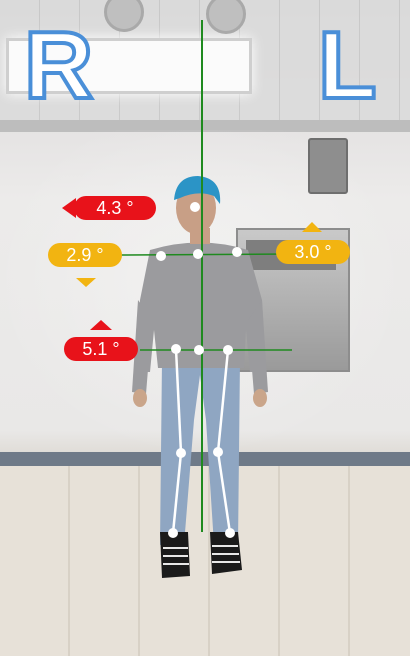  Describe the element at coordinates (218, 452) in the screenshot. I see `left-knee-joint` at that location.